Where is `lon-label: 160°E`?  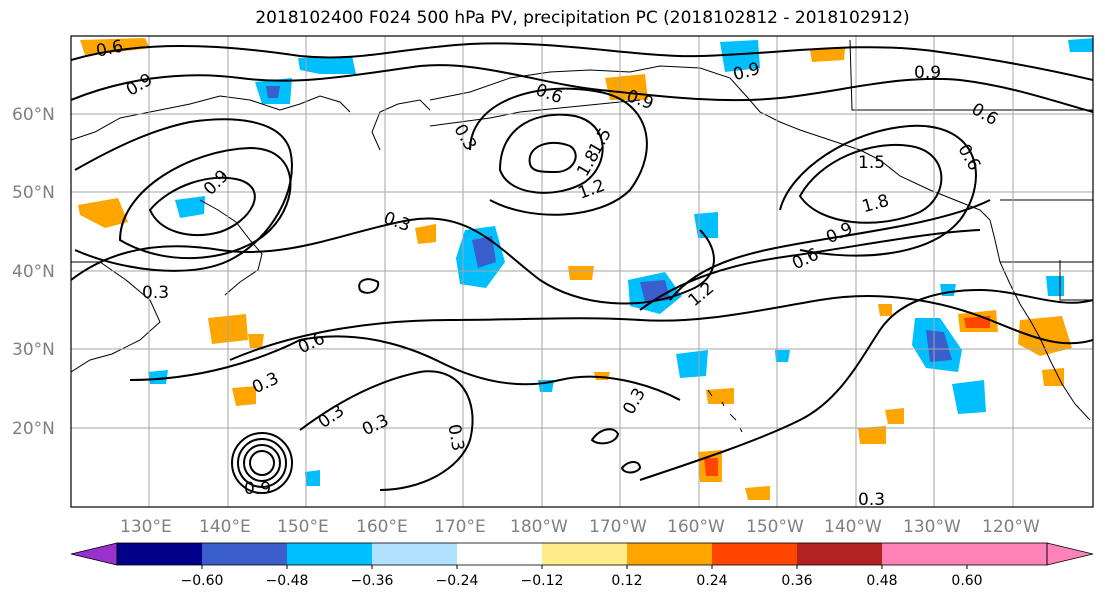 lon-label: 160°E is located at coordinates (382, 527).